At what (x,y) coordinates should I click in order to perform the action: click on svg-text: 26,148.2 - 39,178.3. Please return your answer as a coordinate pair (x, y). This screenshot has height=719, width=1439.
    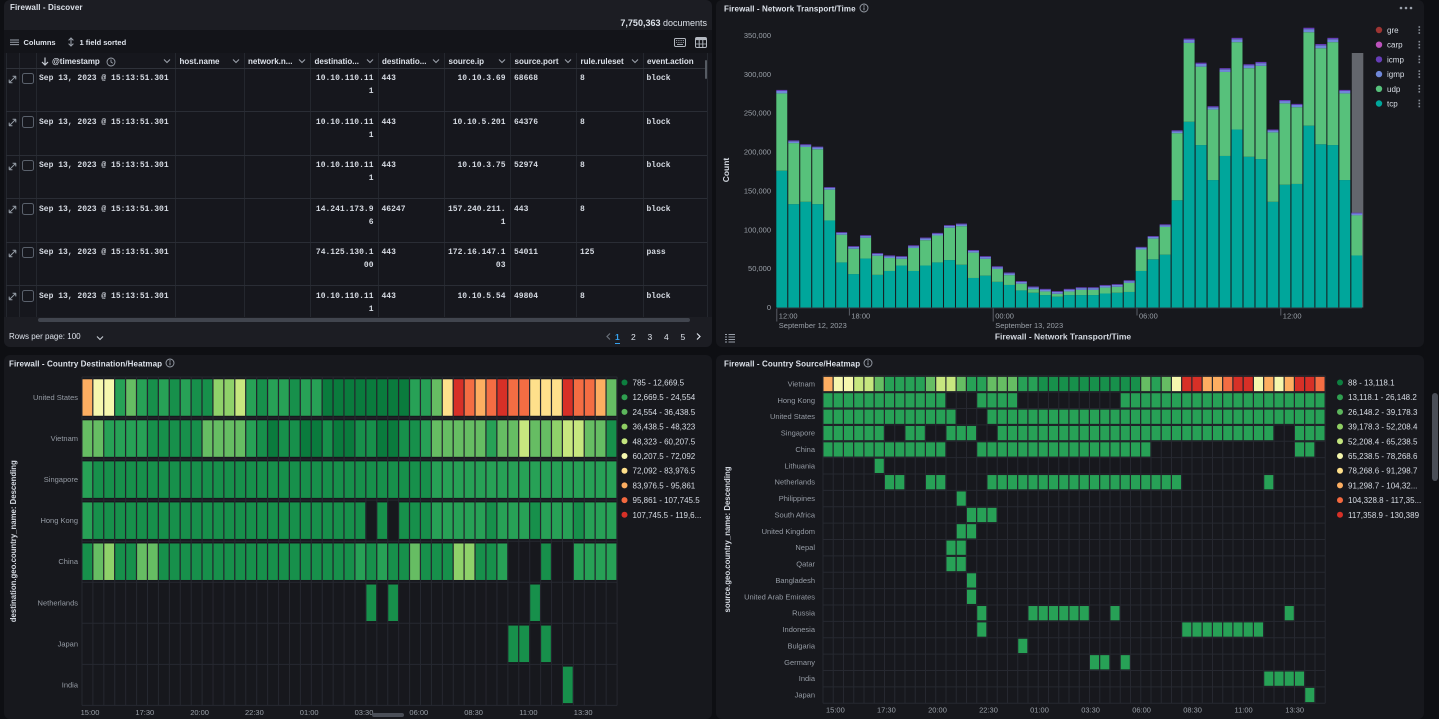
    Looking at the image, I should click on (1383, 412).